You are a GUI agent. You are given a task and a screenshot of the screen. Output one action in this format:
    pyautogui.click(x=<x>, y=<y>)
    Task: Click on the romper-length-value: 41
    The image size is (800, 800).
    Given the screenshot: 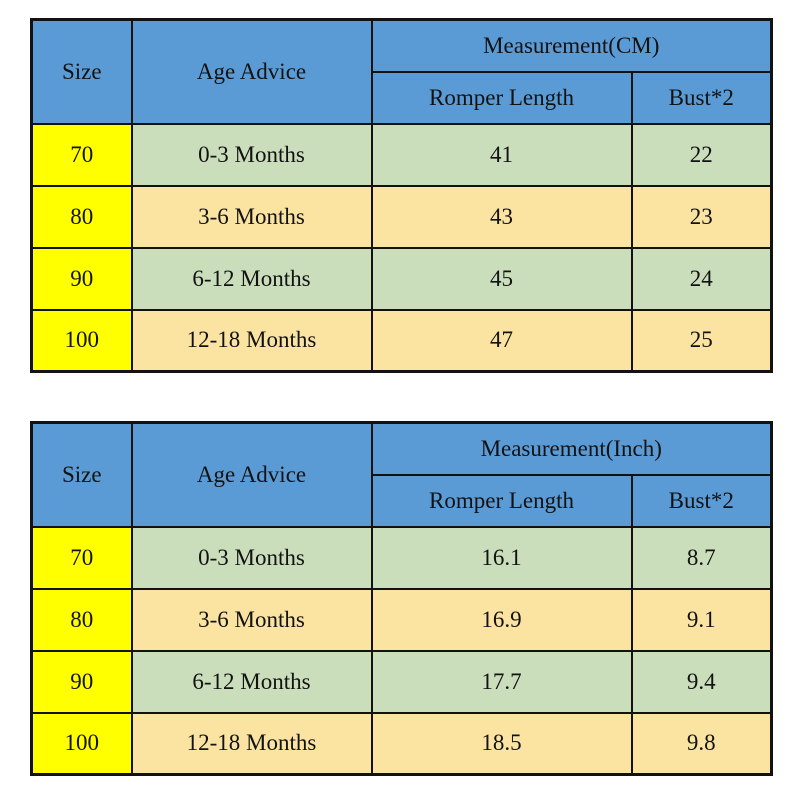 What is the action you would take?
    pyautogui.click(x=501, y=154)
    